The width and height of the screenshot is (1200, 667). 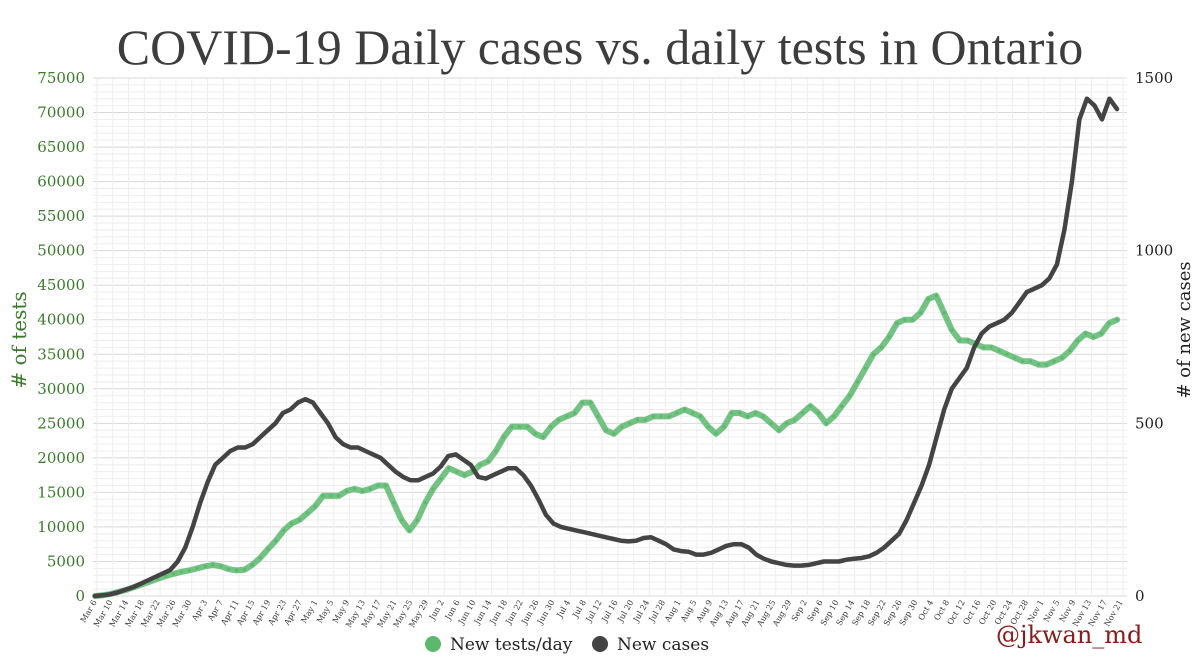 I want to click on y-axis-left-label: # of tests, so click(x=19, y=339).